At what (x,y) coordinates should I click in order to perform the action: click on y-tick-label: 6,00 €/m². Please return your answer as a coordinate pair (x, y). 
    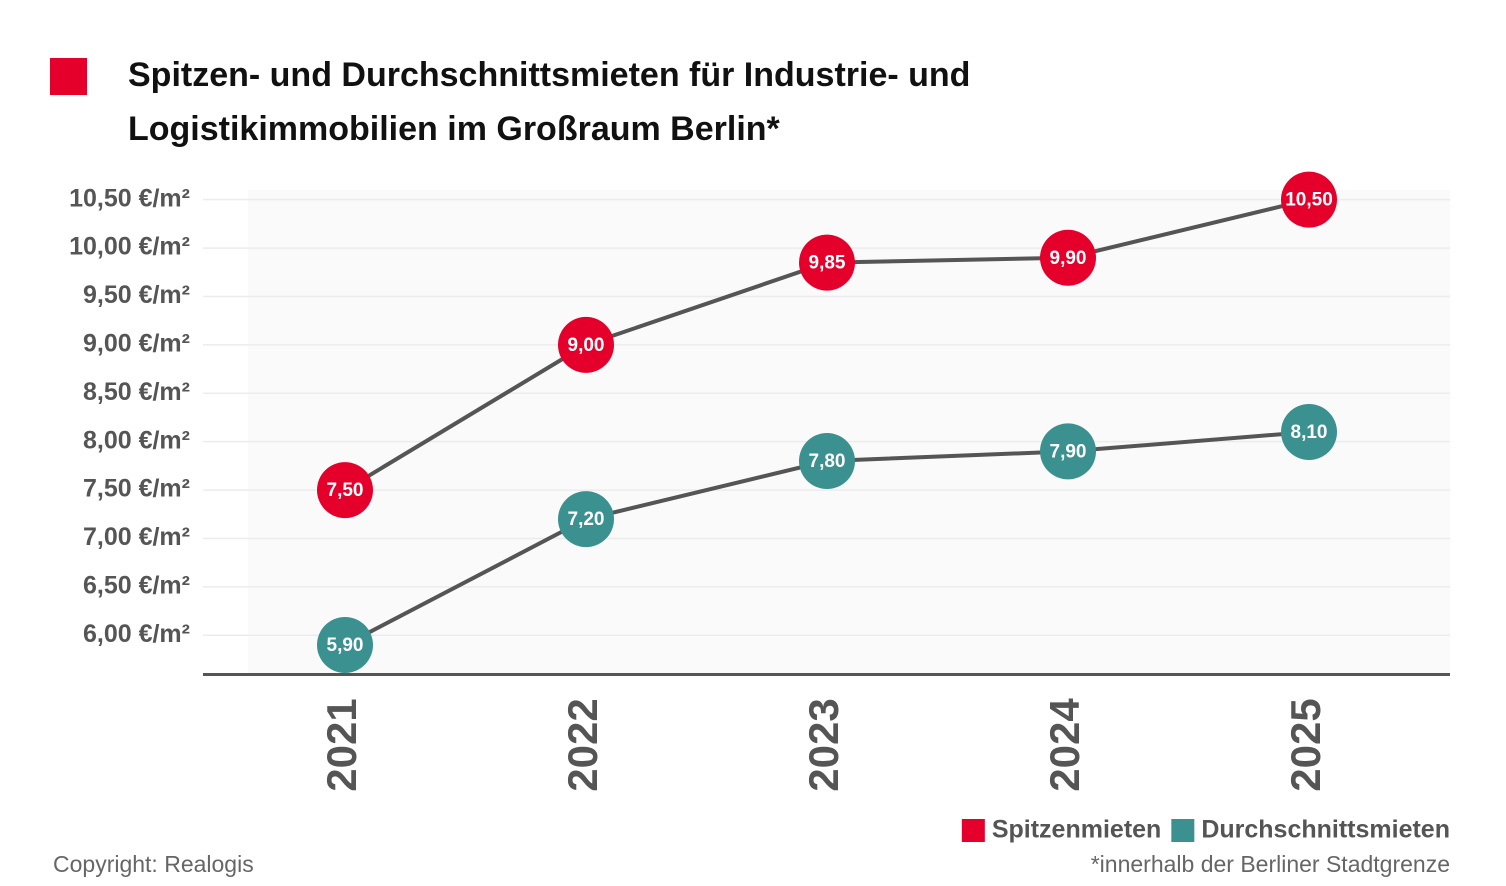
    Looking at the image, I should click on (136, 634).